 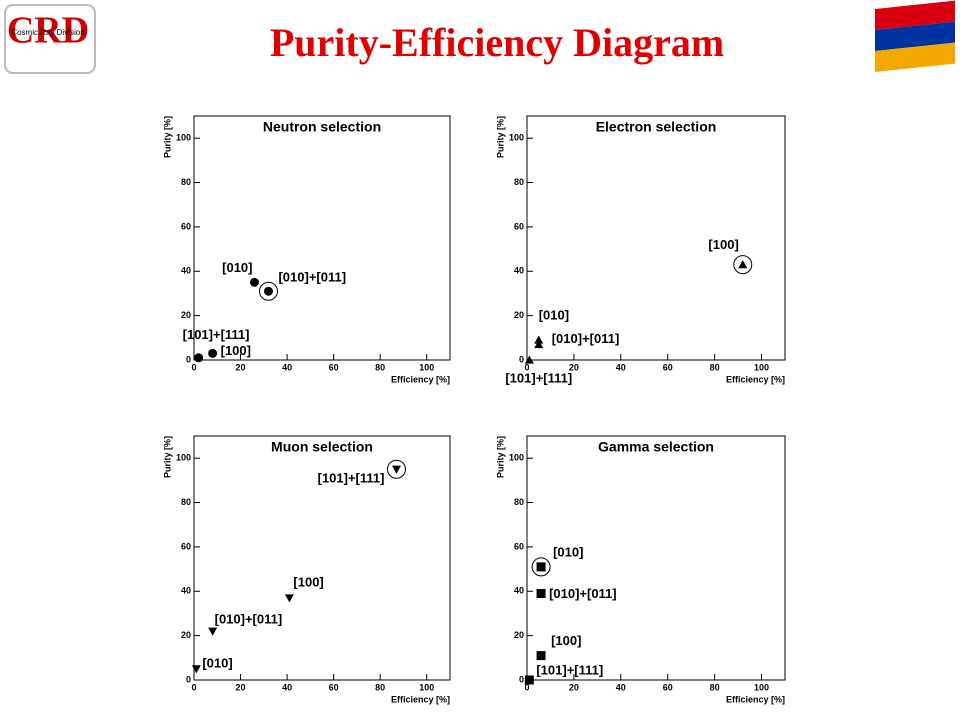 What do you see at coordinates (322, 447) in the screenshot?
I see `chart-title: Muon selection` at bounding box center [322, 447].